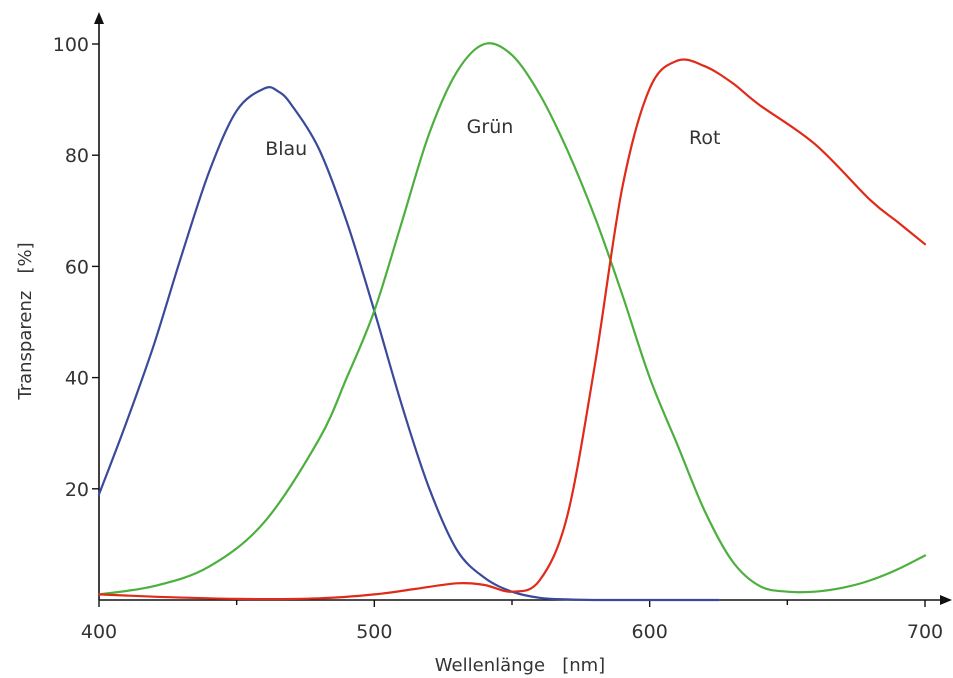 The height and width of the screenshot is (678, 953). I want to click on series-label: Rot, so click(704, 138).